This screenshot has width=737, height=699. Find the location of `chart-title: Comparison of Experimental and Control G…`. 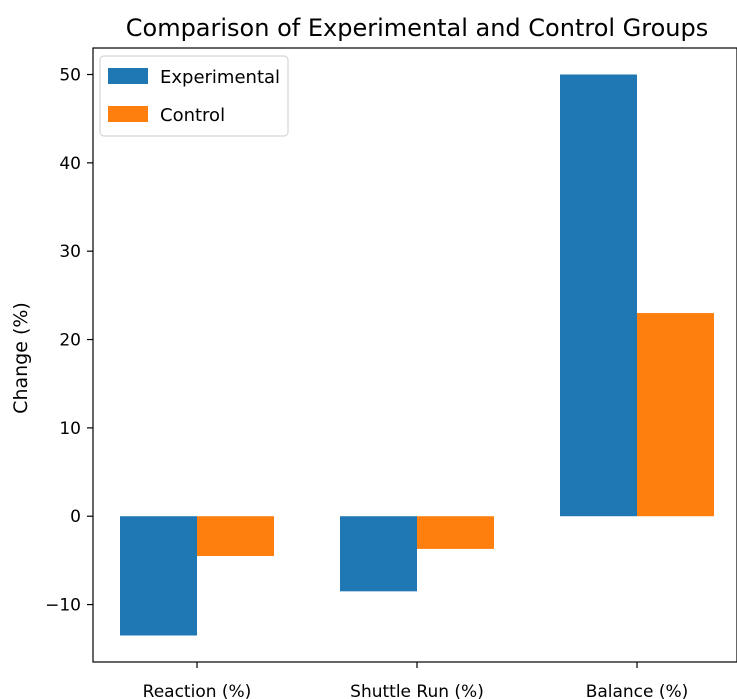

chart-title: Comparison of Experimental and Control G… is located at coordinates (417, 28).